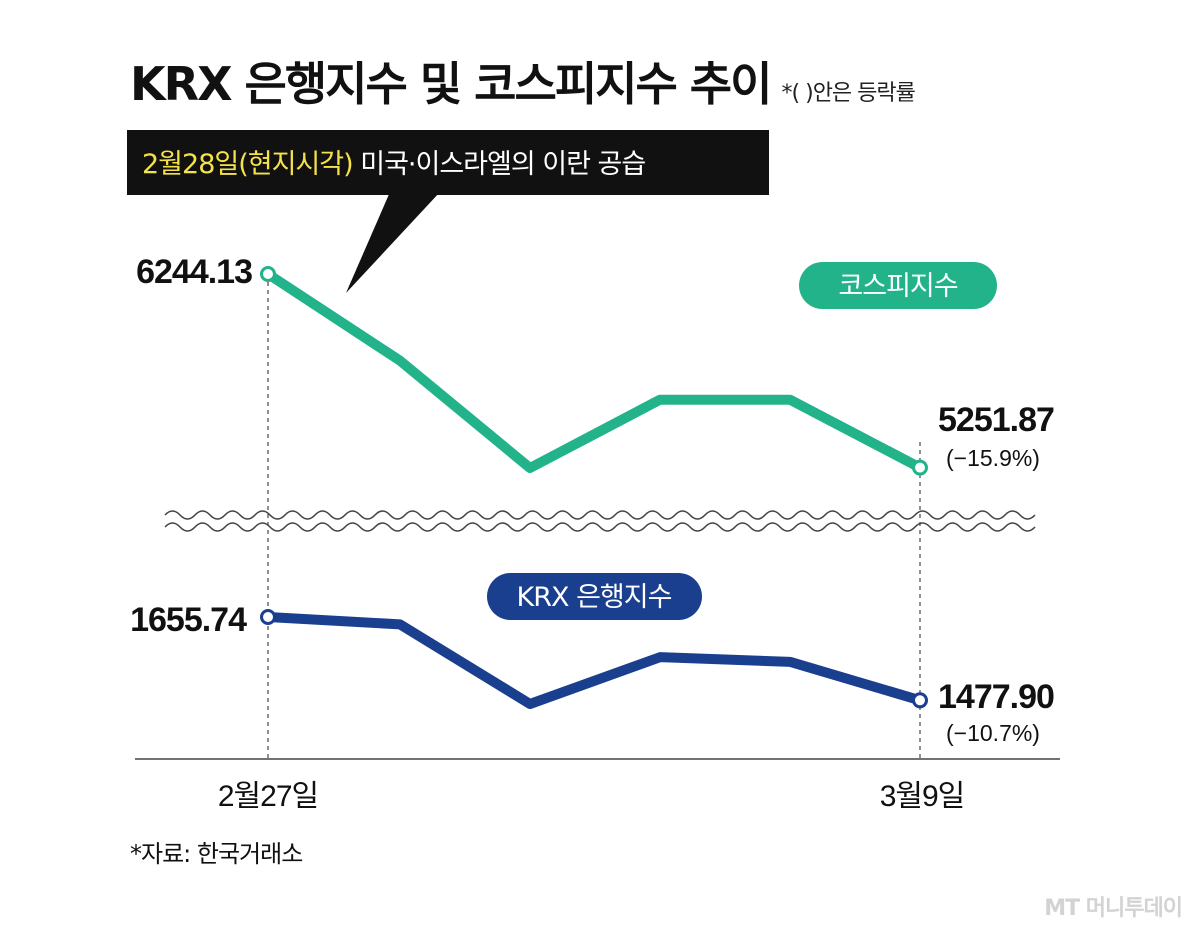 This screenshot has width=1204, height=929. What do you see at coordinates (996, 420) in the screenshot?
I see `kospi-end-label: 5251.87` at bounding box center [996, 420].